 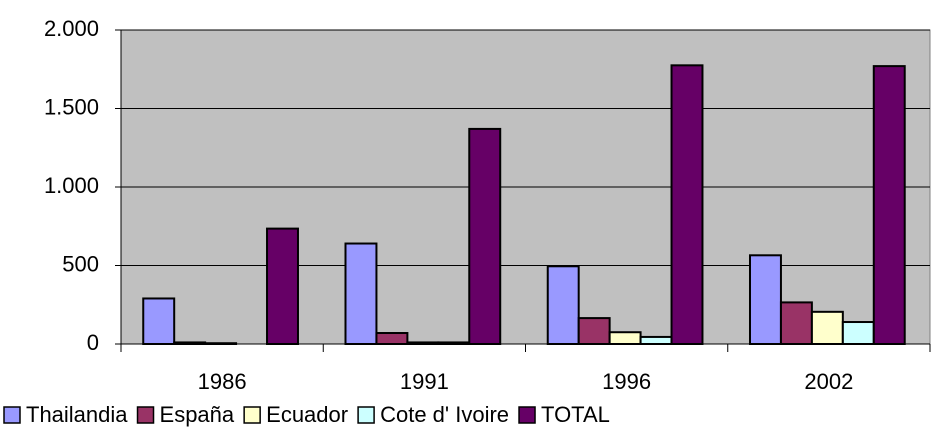 I want to click on y-tick-label: 500, so click(x=80, y=263).